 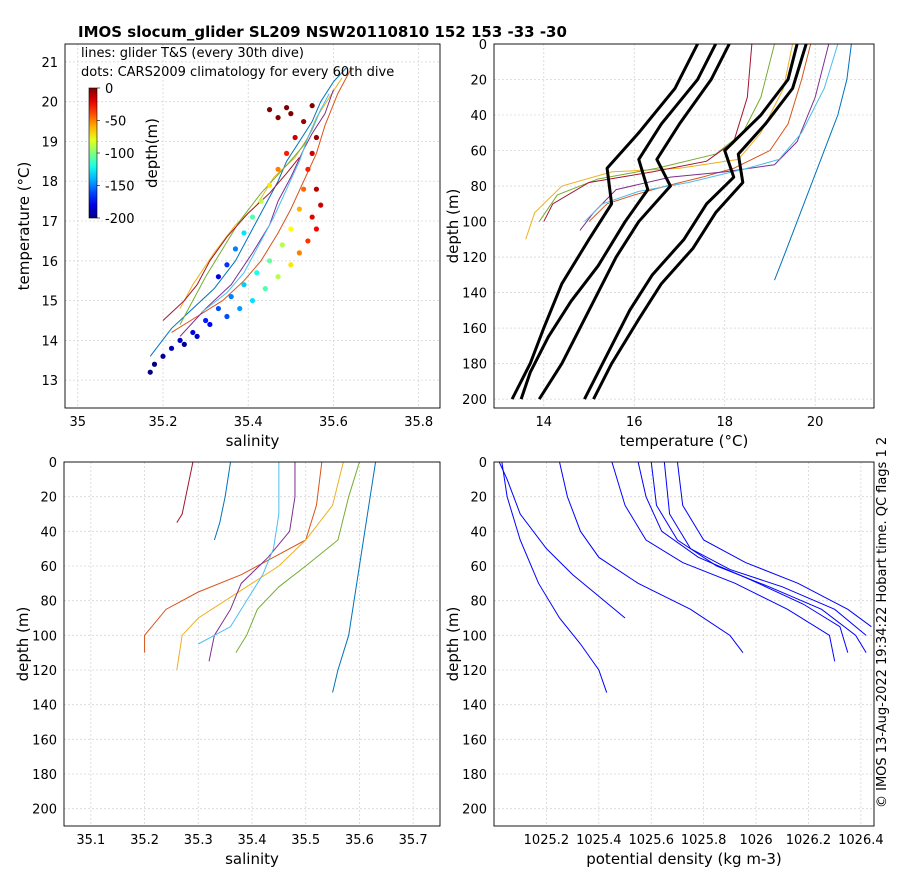 What do you see at coordinates (49, 262) in the screenshot?
I see `y-tick-label: 16` at bounding box center [49, 262].